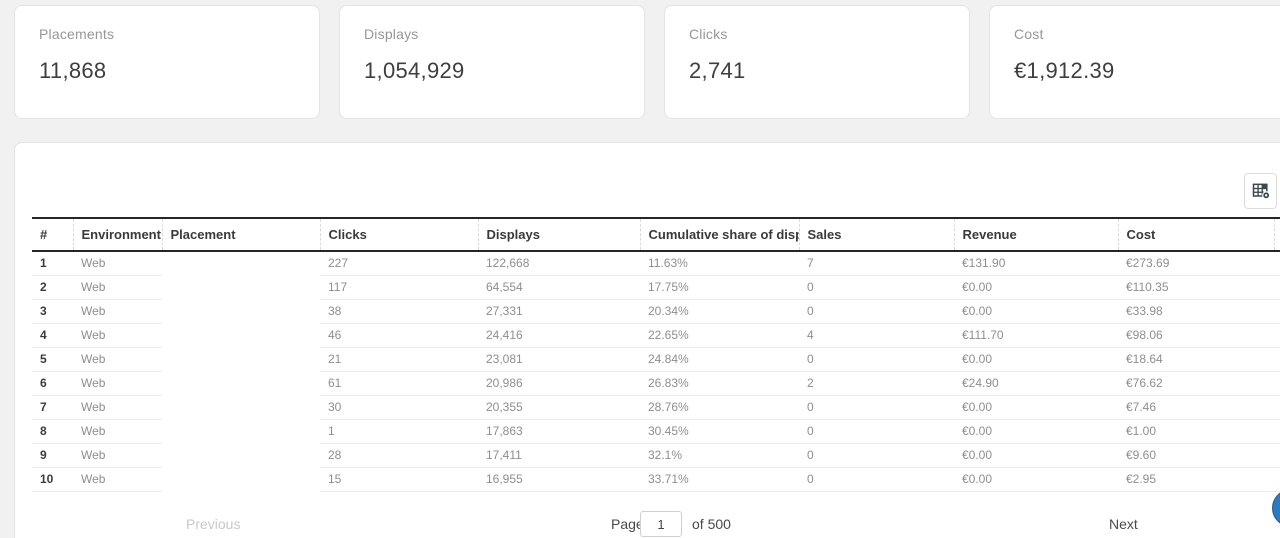 The image size is (1280, 538). What do you see at coordinates (559, 359) in the screenshot?
I see `cell-displays: 23,081` at bounding box center [559, 359].